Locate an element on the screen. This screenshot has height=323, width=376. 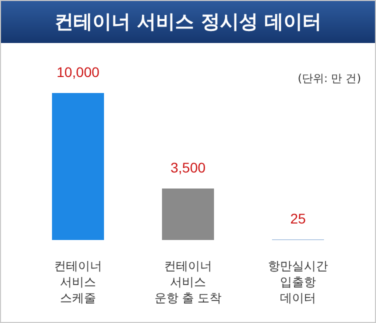
data-label: 25 is located at coordinates (298, 218).